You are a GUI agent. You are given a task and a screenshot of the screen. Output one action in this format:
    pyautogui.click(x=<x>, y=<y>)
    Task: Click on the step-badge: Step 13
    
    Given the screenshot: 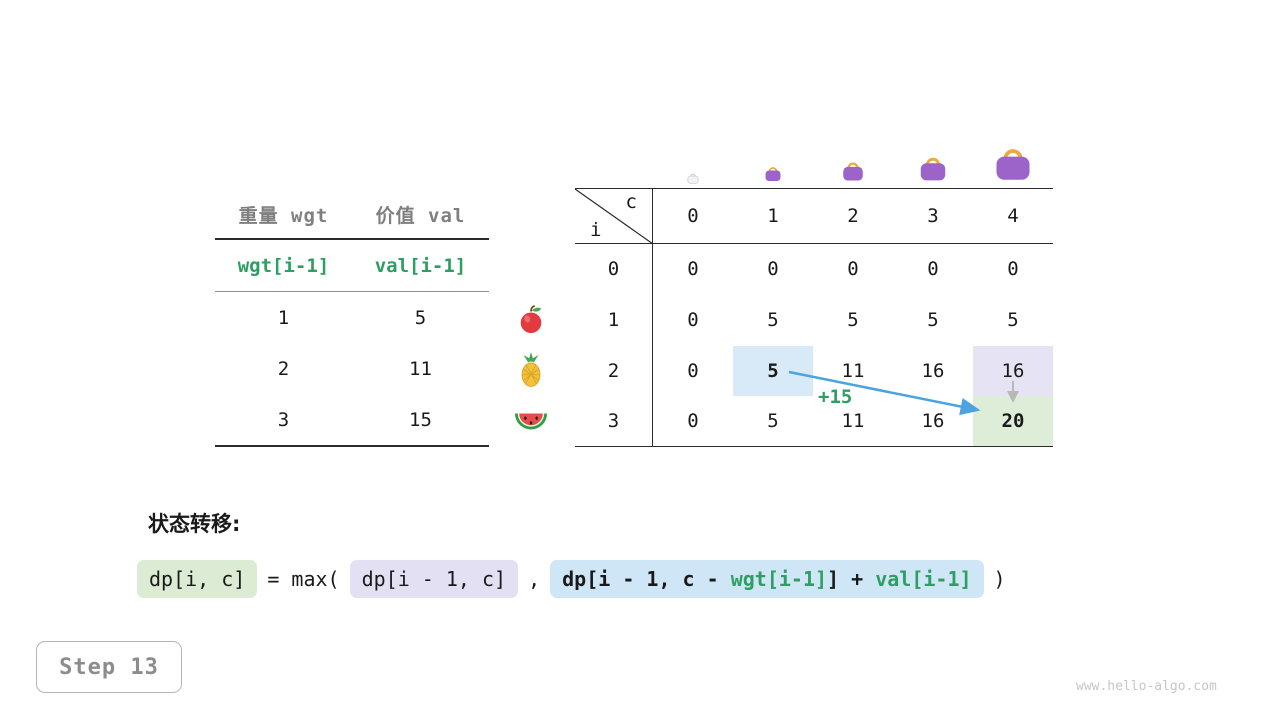 What is the action you would take?
    pyautogui.click(x=109, y=667)
    